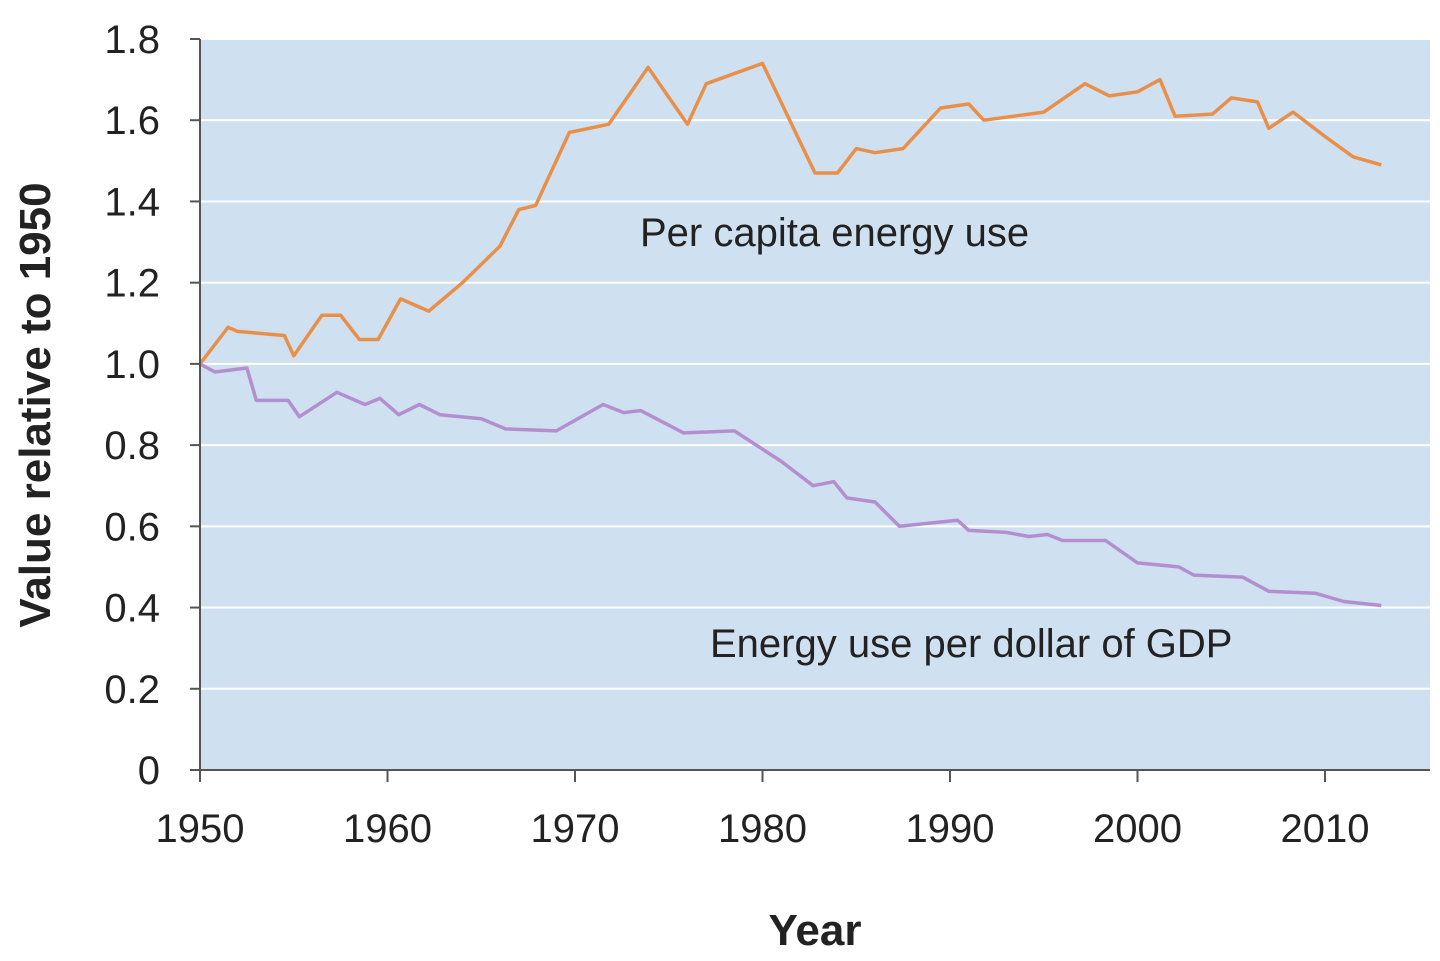 The width and height of the screenshot is (1440, 961). What do you see at coordinates (762, 829) in the screenshot?
I see `x-tick-label: 1980` at bounding box center [762, 829].